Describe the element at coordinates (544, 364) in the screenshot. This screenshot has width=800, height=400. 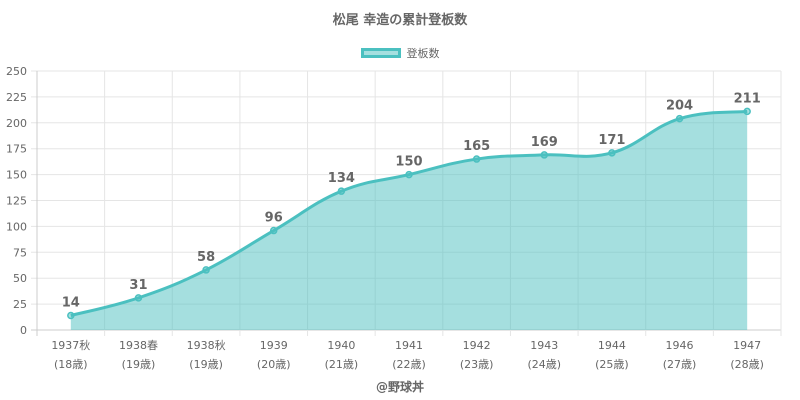
I see `x-tick-age-label: (24歳)` at that location.